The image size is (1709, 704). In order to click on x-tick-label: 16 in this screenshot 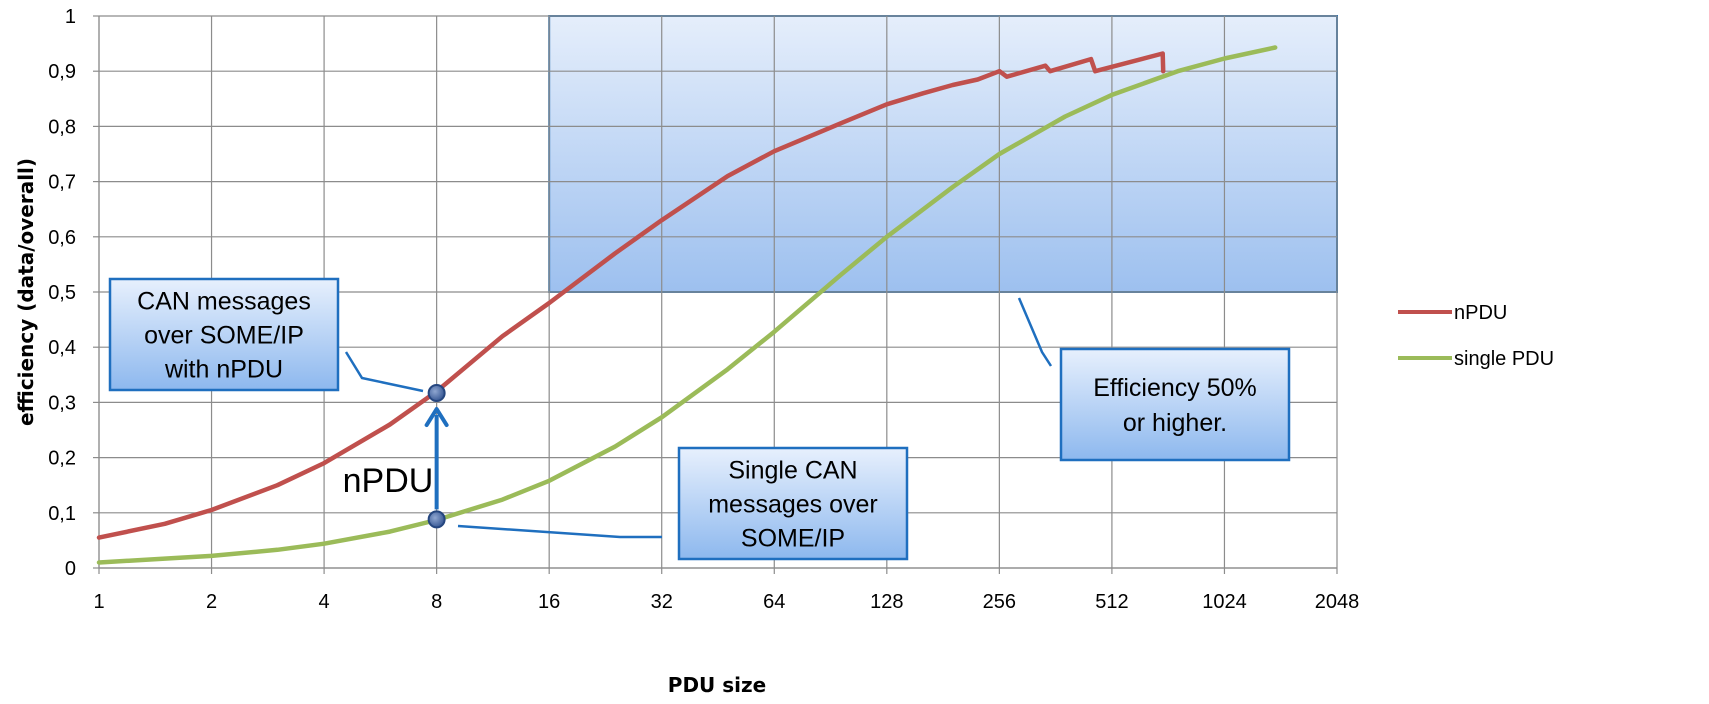, I will do `click(549, 602)`.